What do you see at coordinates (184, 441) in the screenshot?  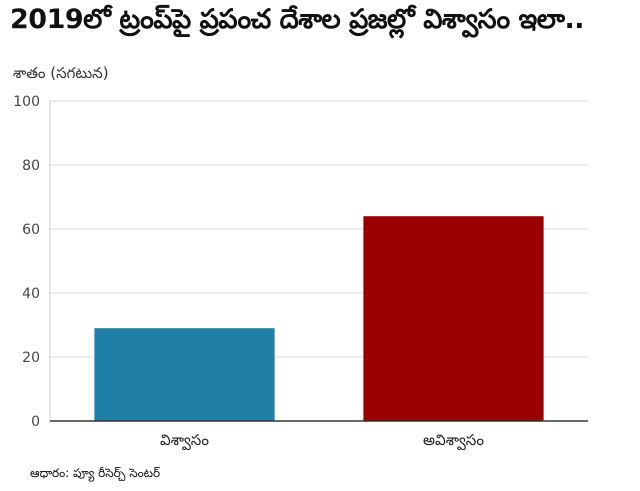 I see `x-category-label: విశ్వాసం` at bounding box center [184, 441].